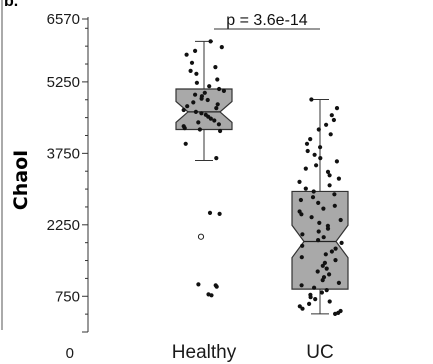 This screenshot has width=433, height=364. I want to click on y-tick-label: 3750, so click(63, 153).